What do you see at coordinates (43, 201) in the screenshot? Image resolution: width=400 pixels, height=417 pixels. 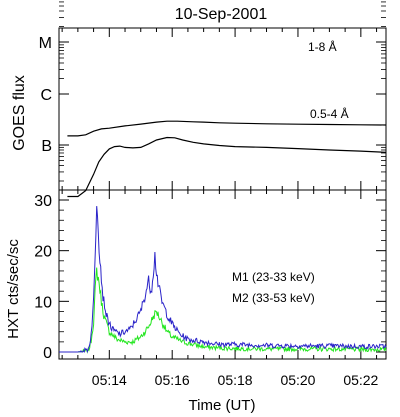 I see `hxt-y-tick-label: 30` at bounding box center [43, 201].